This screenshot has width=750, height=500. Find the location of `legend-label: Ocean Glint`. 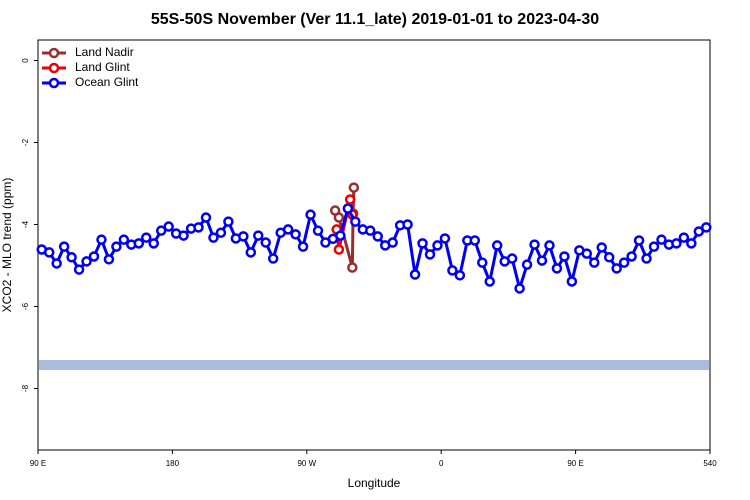

legend-label: Ocean Glint is located at coordinates (107, 82).